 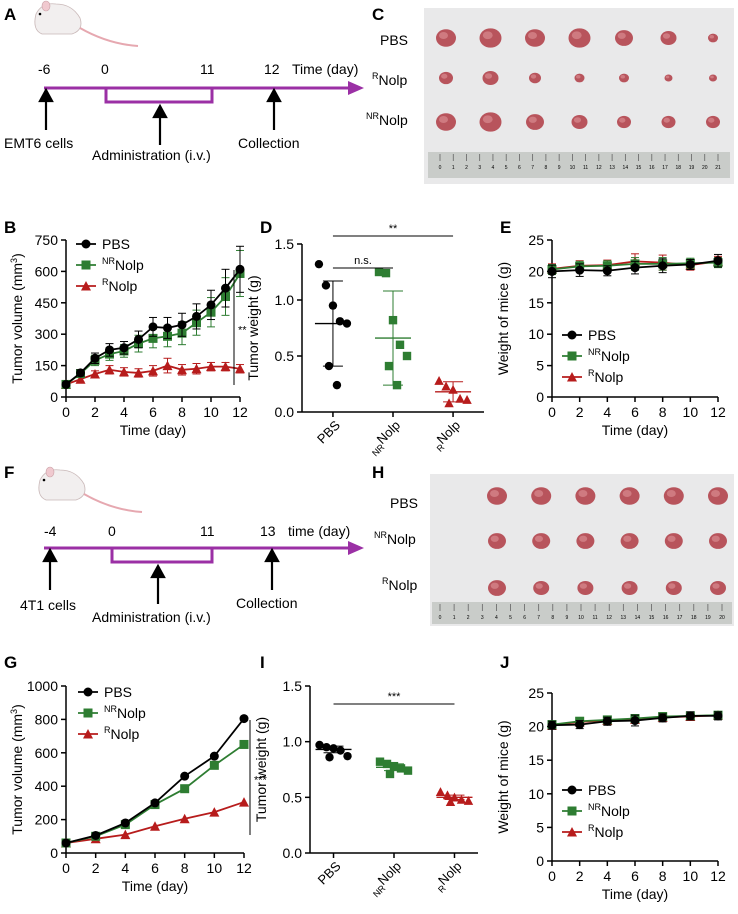 What do you see at coordinates (609, 355) in the screenshot?
I see `legend-label: NRNolp` at bounding box center [609, 355].